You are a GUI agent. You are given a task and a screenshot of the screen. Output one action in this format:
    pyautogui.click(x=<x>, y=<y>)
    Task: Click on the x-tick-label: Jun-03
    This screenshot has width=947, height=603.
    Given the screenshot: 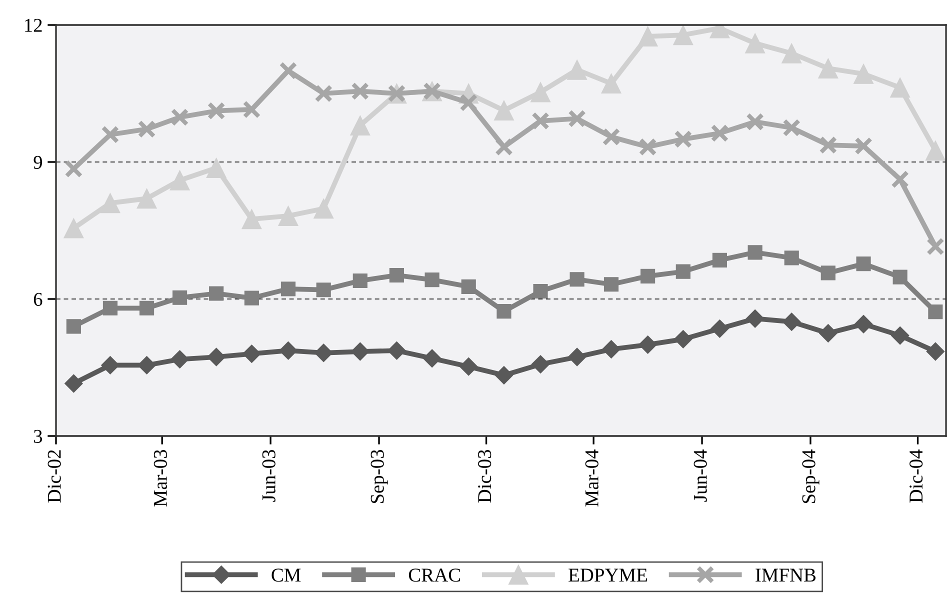 What is the action you would take?
    pyautogui.click(x=269, y=476)
    